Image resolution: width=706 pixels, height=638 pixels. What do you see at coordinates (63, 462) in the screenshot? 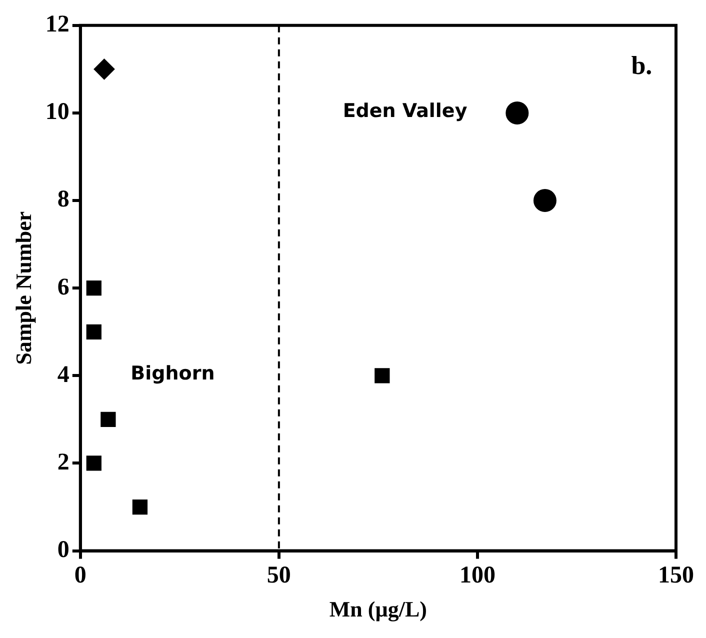
I see `y-tick-label: 2` at bounding box center [63, 462].